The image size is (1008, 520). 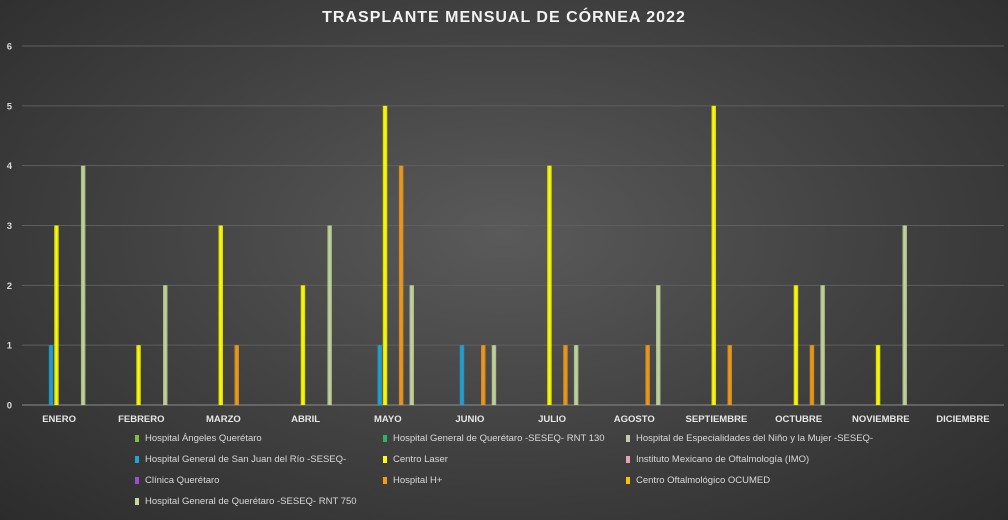 I want to click on legend-item: Clínica Querétaro, so click(x=259, y=480).